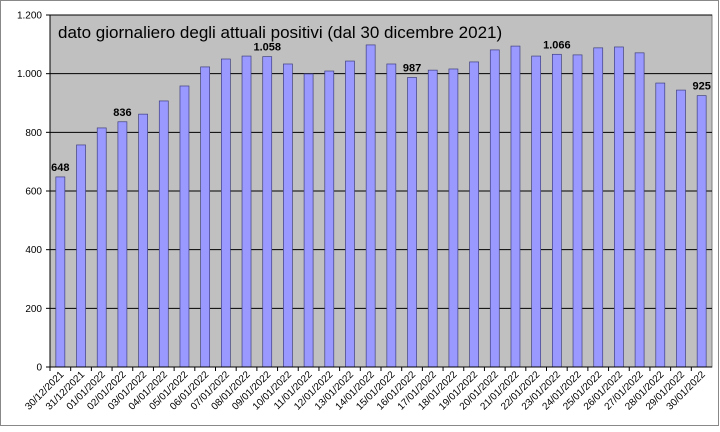 This screenshot has width=720, height=432. Describe the element at coordinates (557, 45) in the screenshot. I see `value-label: 1.066` at that location.